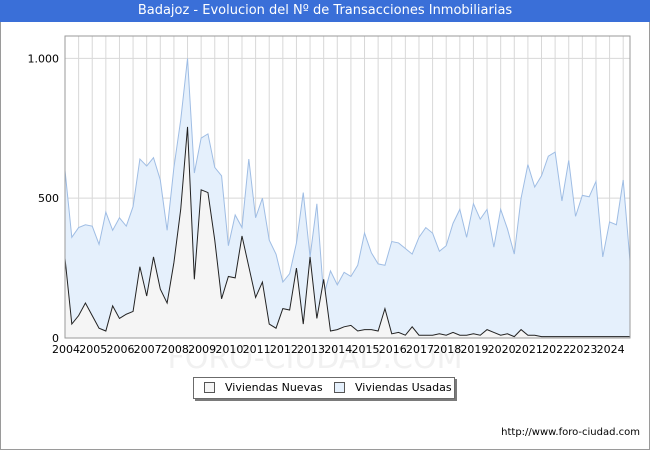  What do you see at coordinates (420, 349) in the screenshot?
I see `x-tick-label: 2017` at bounding box center [420, 349].